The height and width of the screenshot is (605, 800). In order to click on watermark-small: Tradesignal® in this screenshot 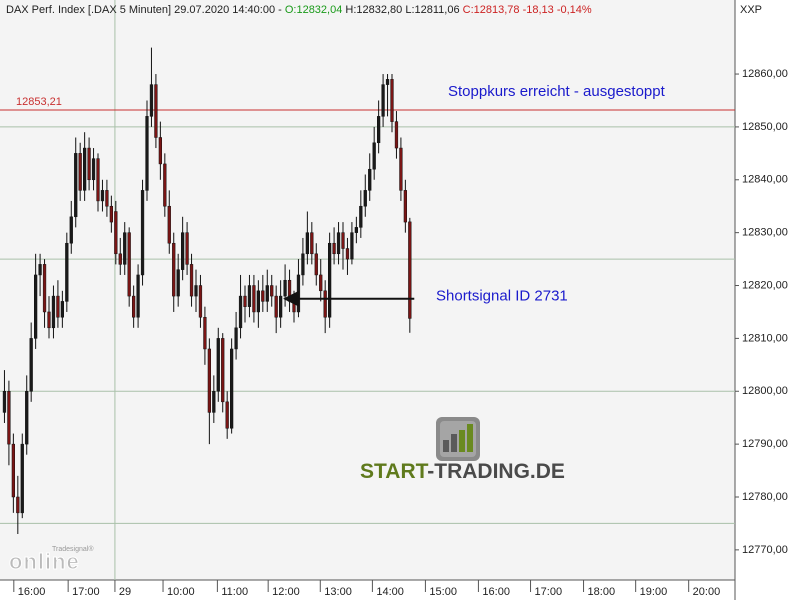, I will do `click(73, 549)`.